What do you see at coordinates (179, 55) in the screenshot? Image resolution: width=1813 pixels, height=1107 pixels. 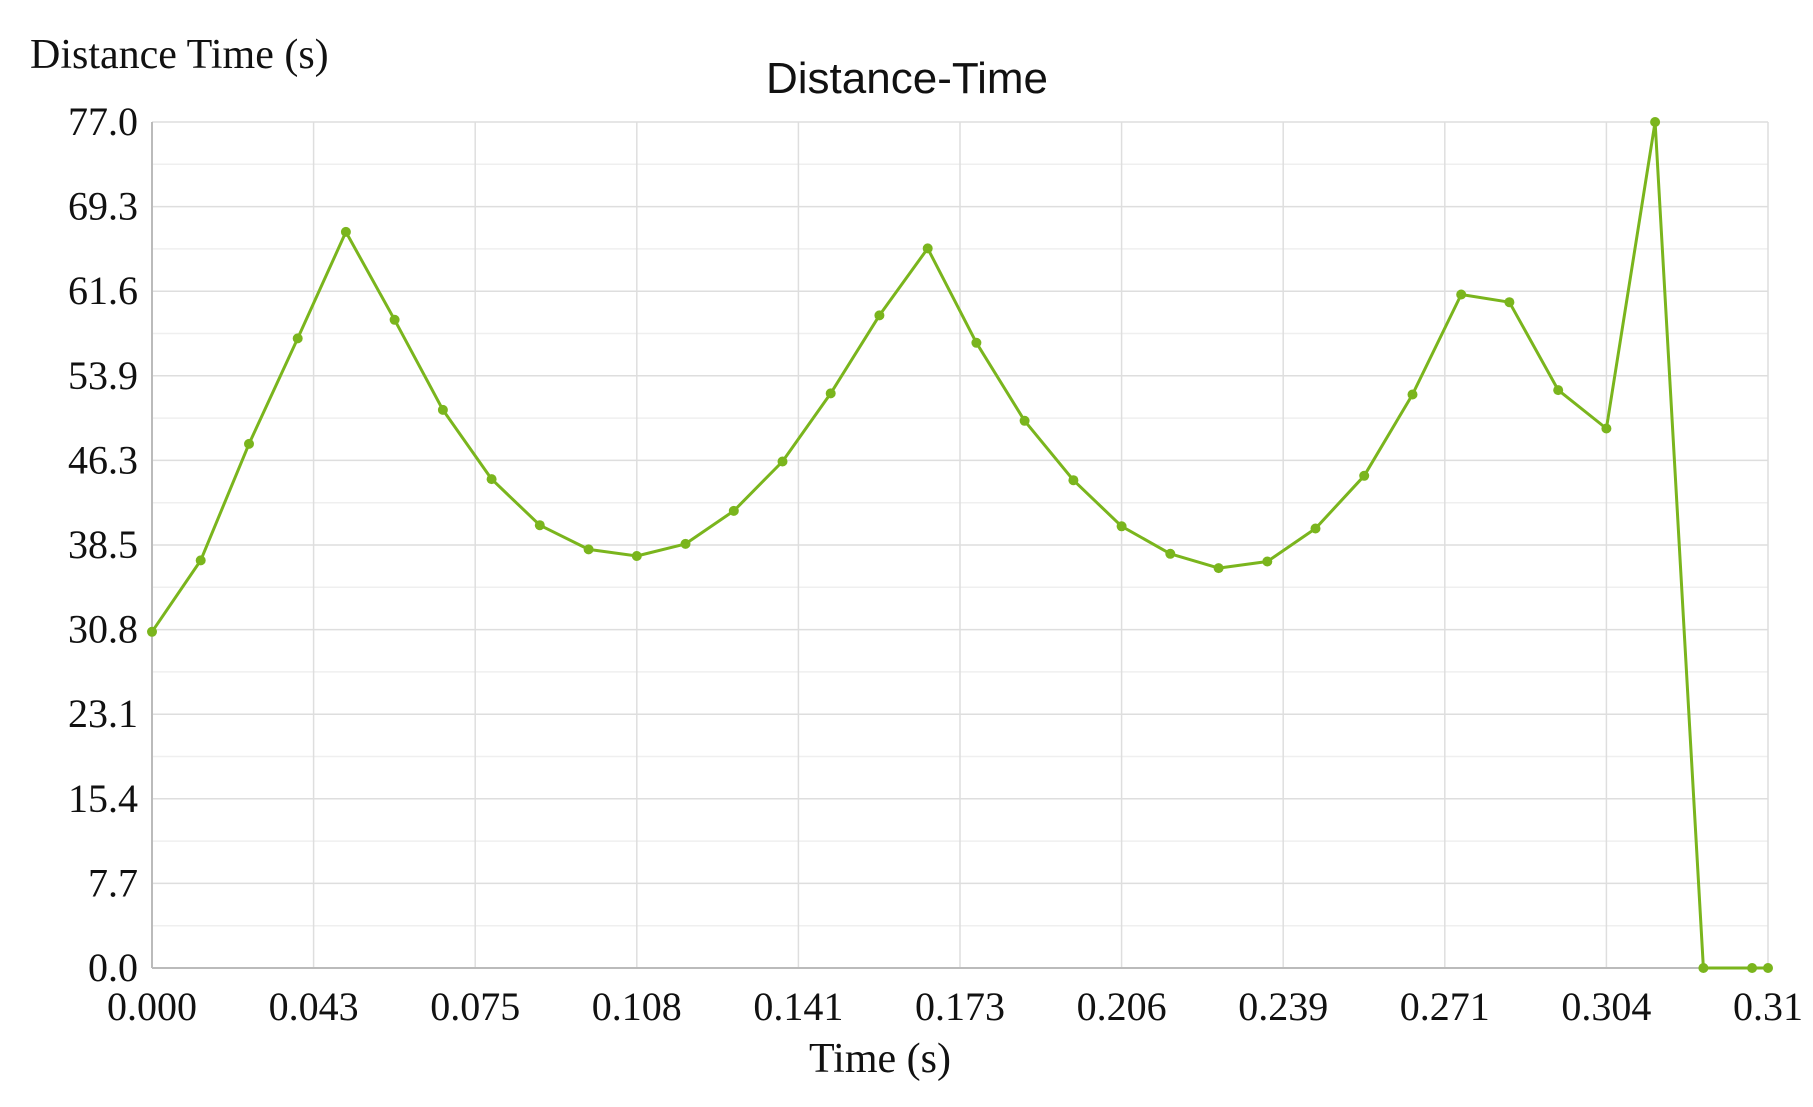 I see `y-axis-title: Distance Time (s)` at bounding box center [179, 55].